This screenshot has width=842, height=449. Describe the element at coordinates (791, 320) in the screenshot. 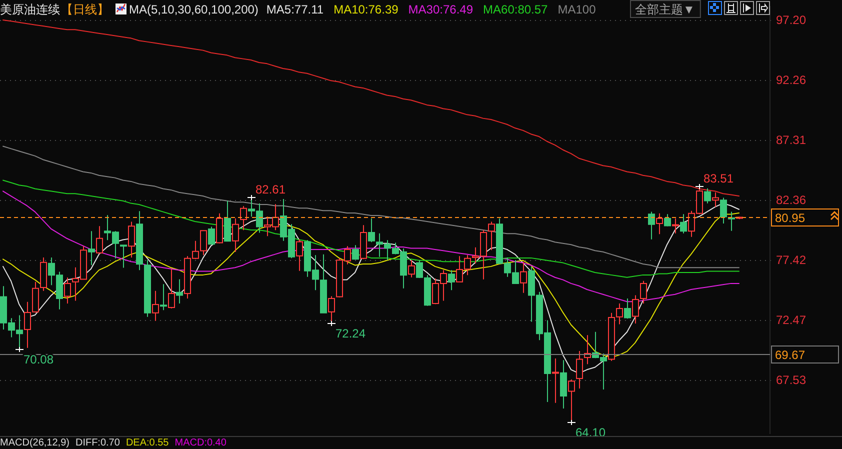

I see `y-tick-label: 72.47` at that location.